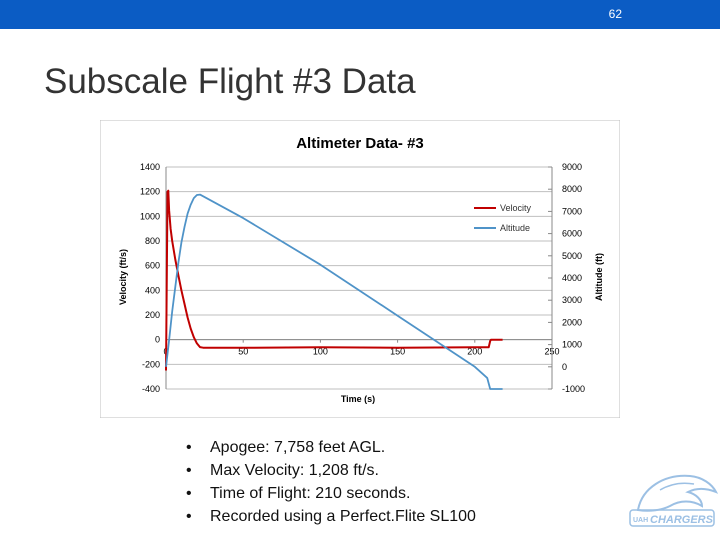 The image size is (720, 541). I want to click on y-tick-label: 200, so click(152, 315).